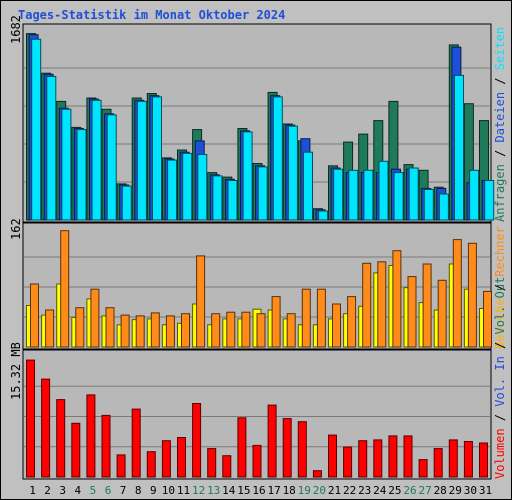 This screenshot has width=512, height=500. What do you see at coordinates (304, 490) in the screenshot?
I see `x-tick-label-day-19: 19` at bounding box center [304, 490].